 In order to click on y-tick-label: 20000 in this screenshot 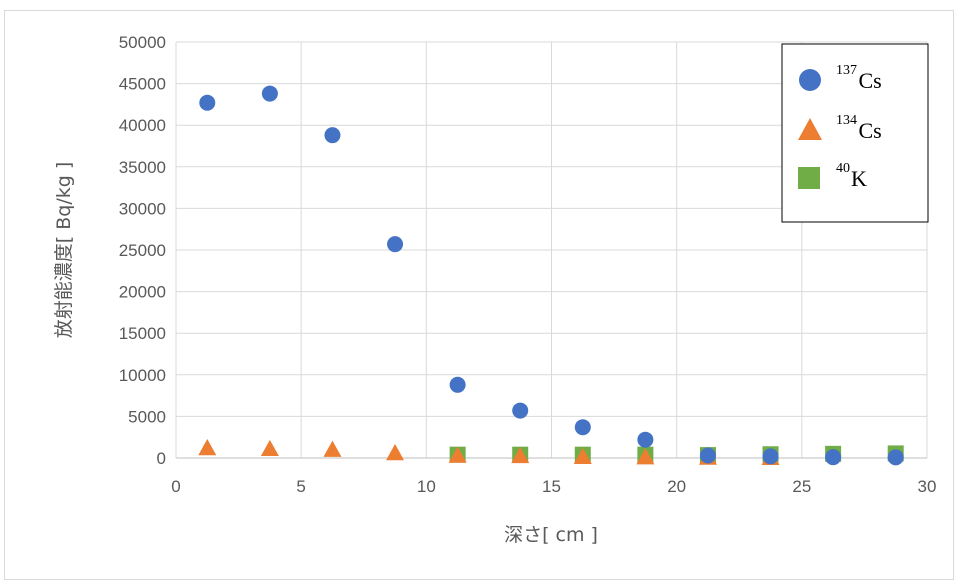, I will do `click(142, 292)`.